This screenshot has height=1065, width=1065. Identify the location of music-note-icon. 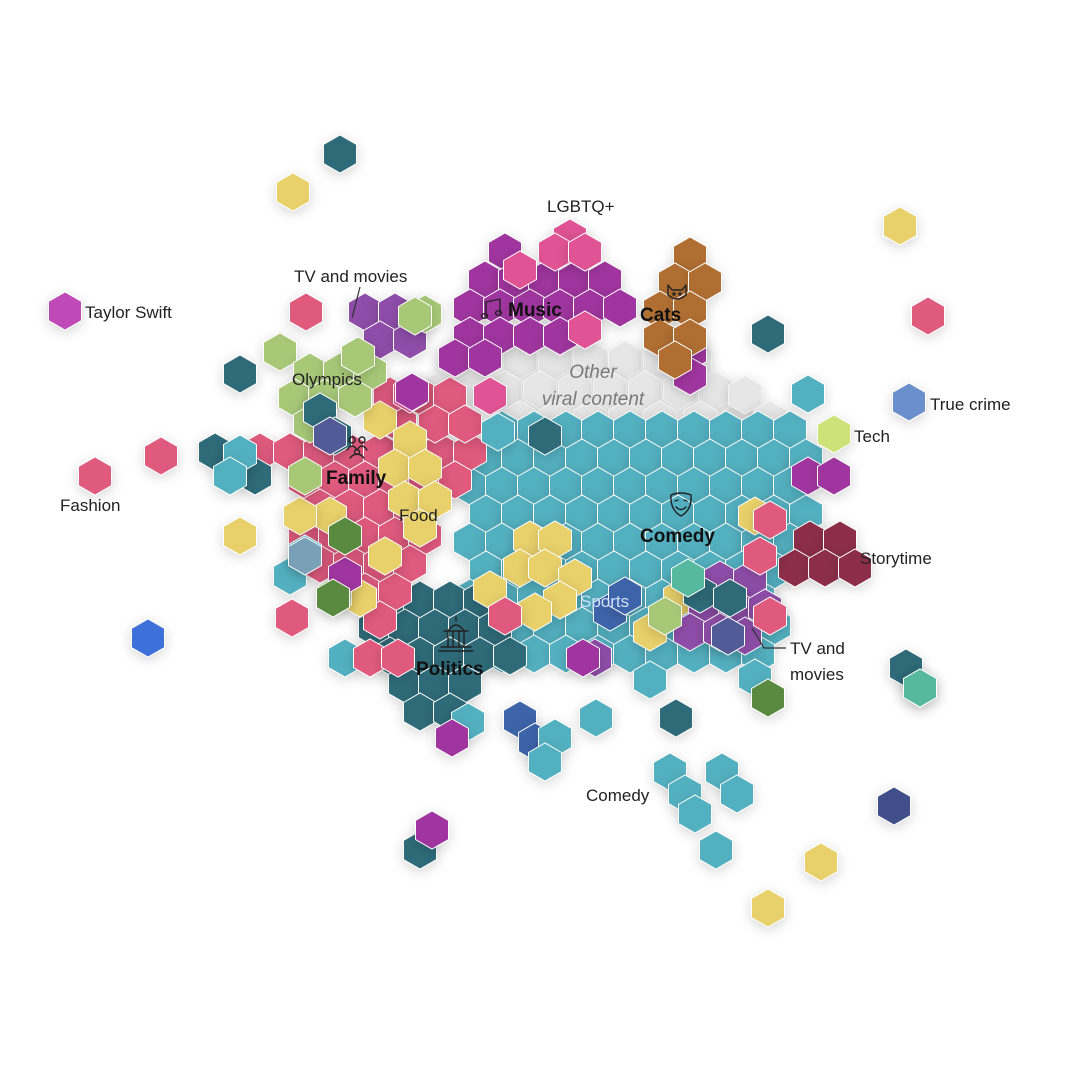
(491, 308).